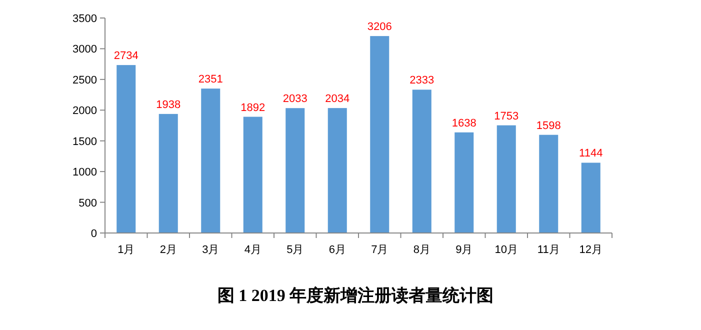  Describe the element at coordinates (548, 126) in the screenshot. I see `data-label: 1598` at that location.